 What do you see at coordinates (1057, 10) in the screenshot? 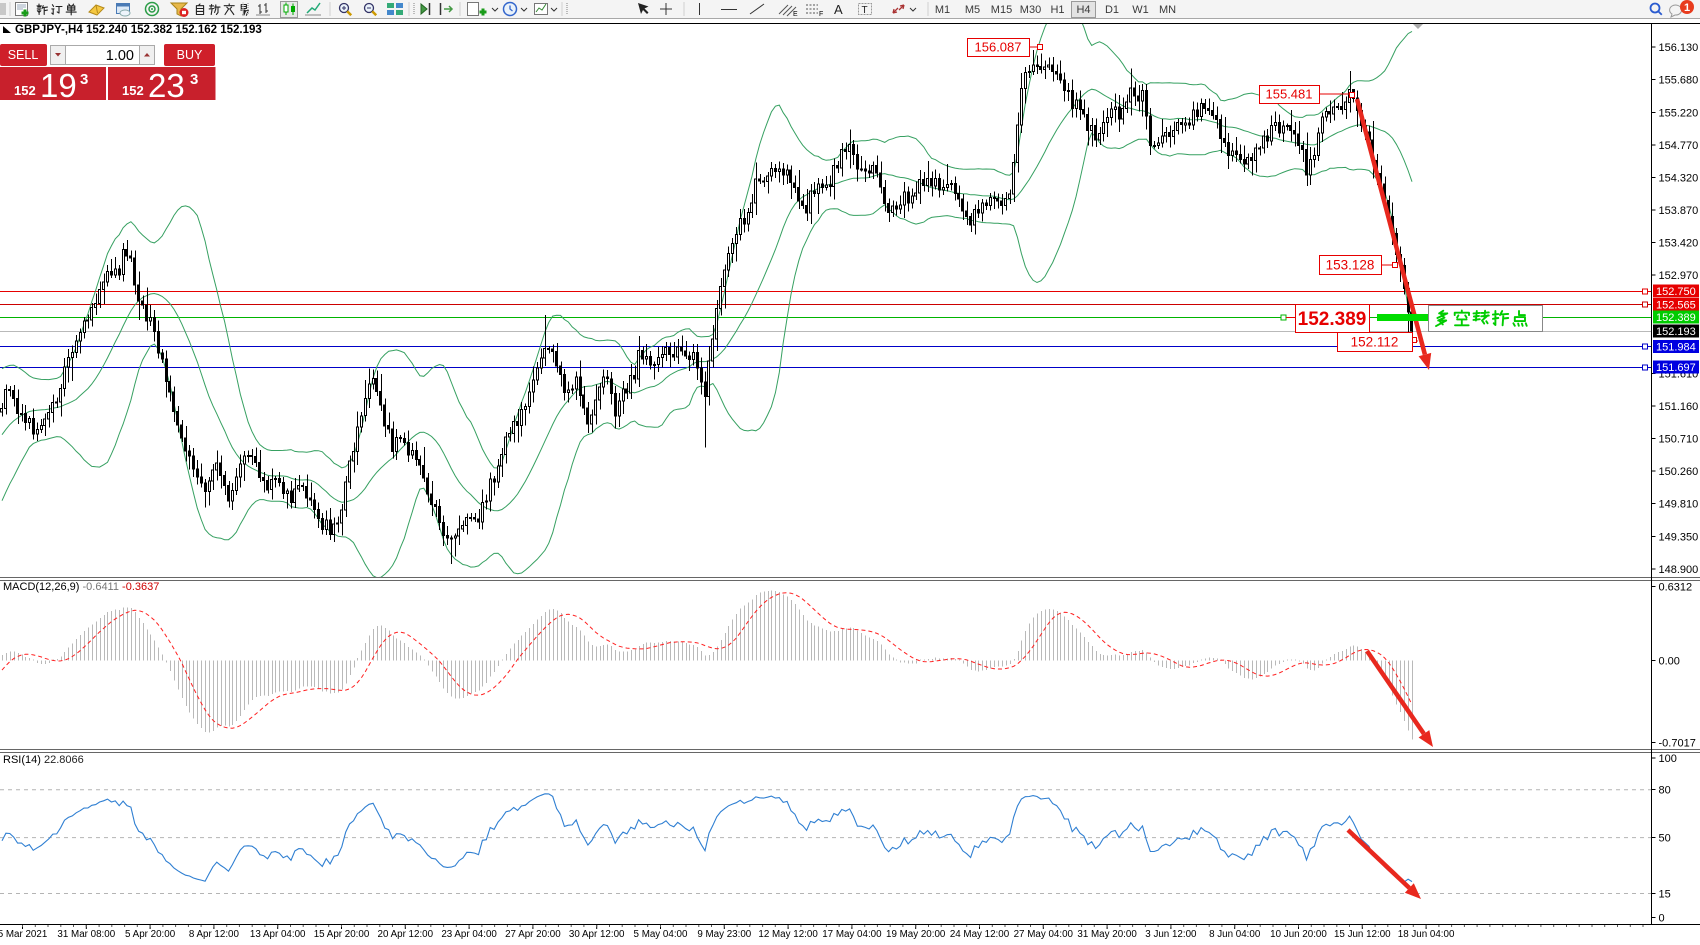
I see `svg-text: H1` at bounding box center [1057, 10].